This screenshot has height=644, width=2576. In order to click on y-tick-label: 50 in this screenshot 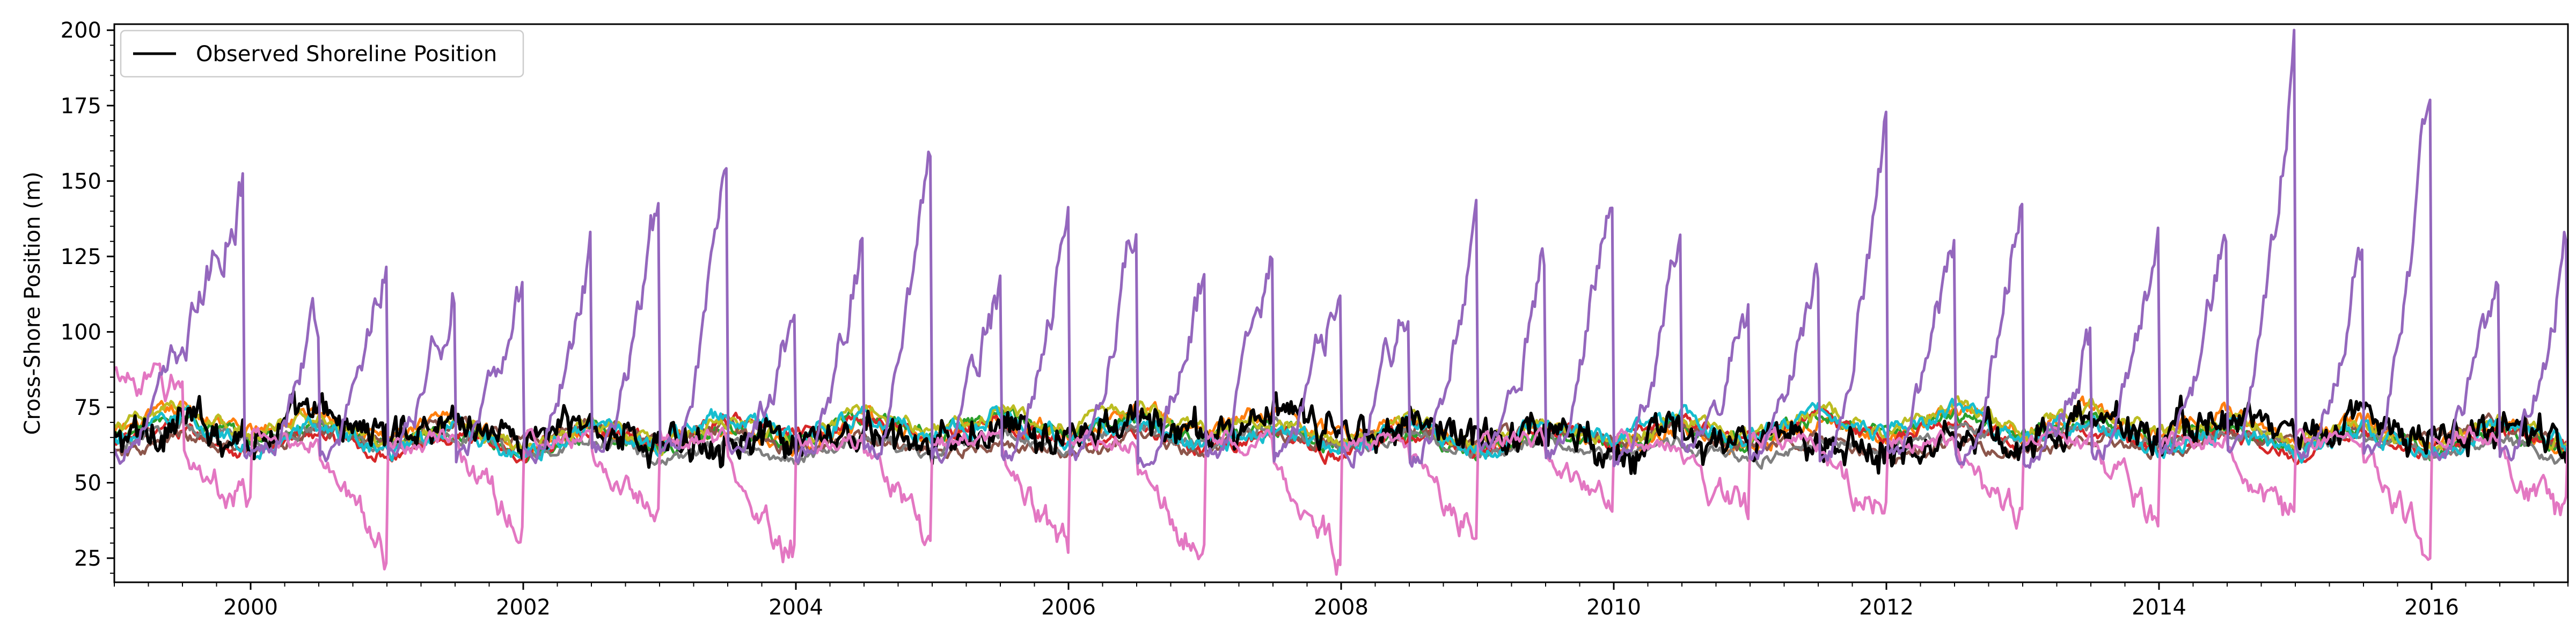, I will do `click(87, 483)`.